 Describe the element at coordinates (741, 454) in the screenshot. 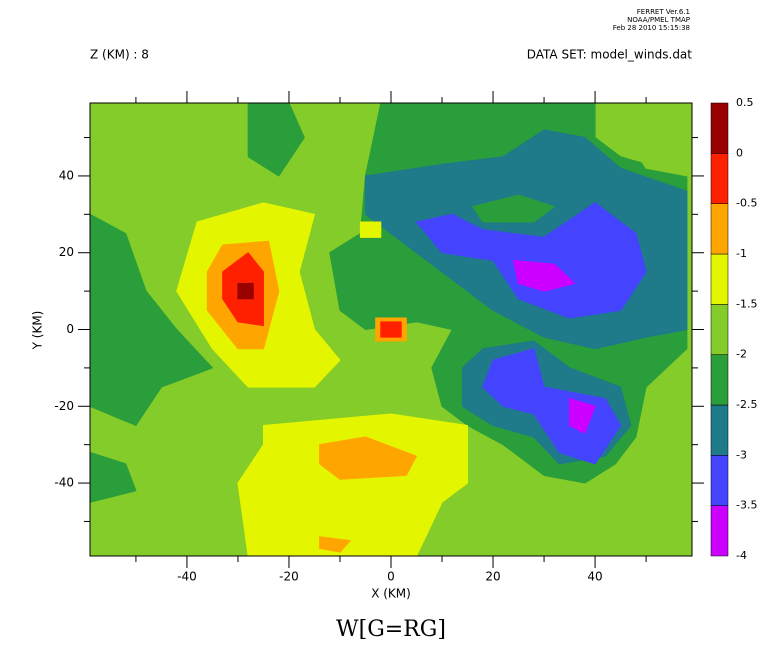

I see `colorbar-label: -3` at that location.